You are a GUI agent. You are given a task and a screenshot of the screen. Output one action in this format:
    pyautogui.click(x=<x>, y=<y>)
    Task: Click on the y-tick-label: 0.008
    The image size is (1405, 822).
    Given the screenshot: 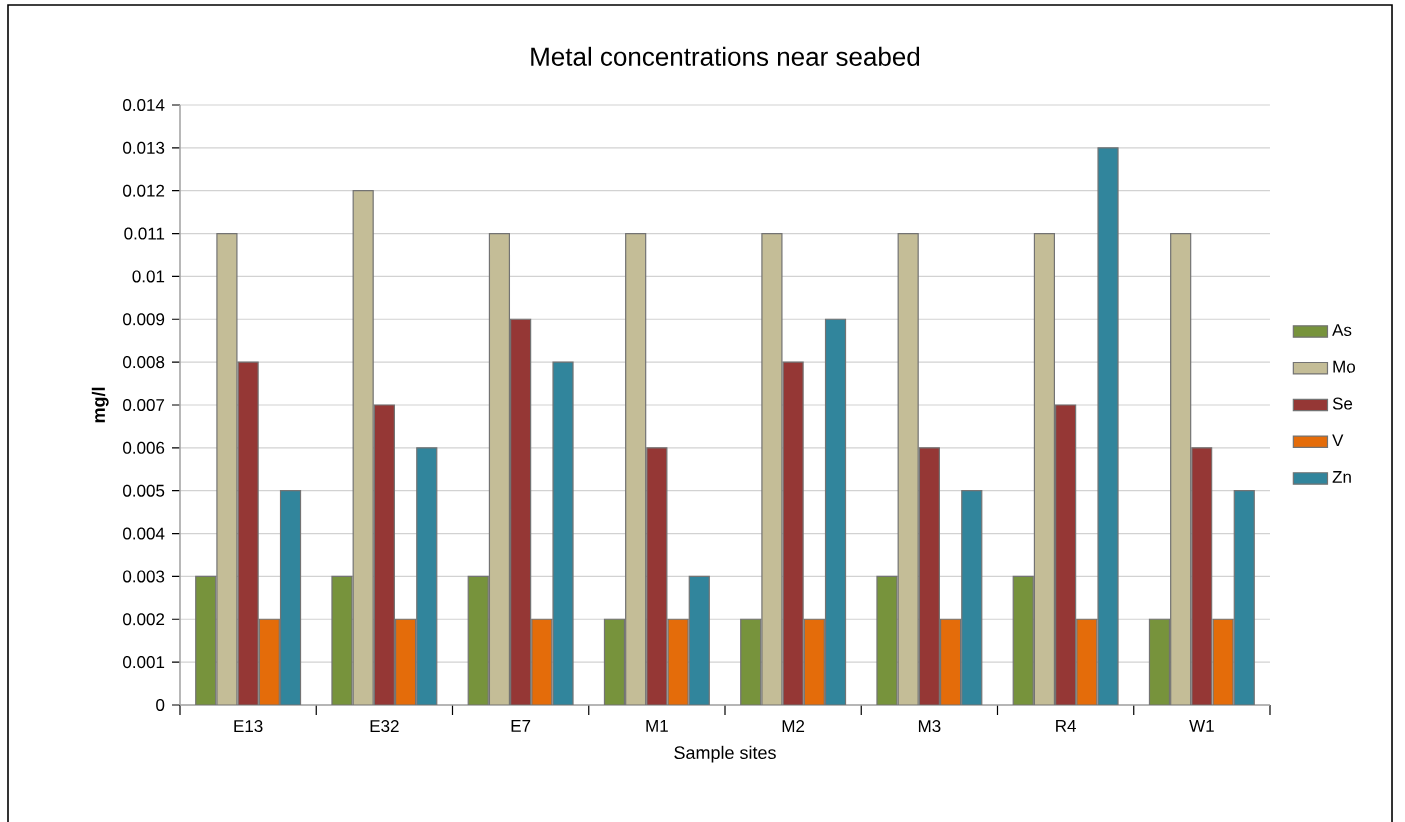 What is the action you would take?
    pyautogui.click(x=144, y=362)
    